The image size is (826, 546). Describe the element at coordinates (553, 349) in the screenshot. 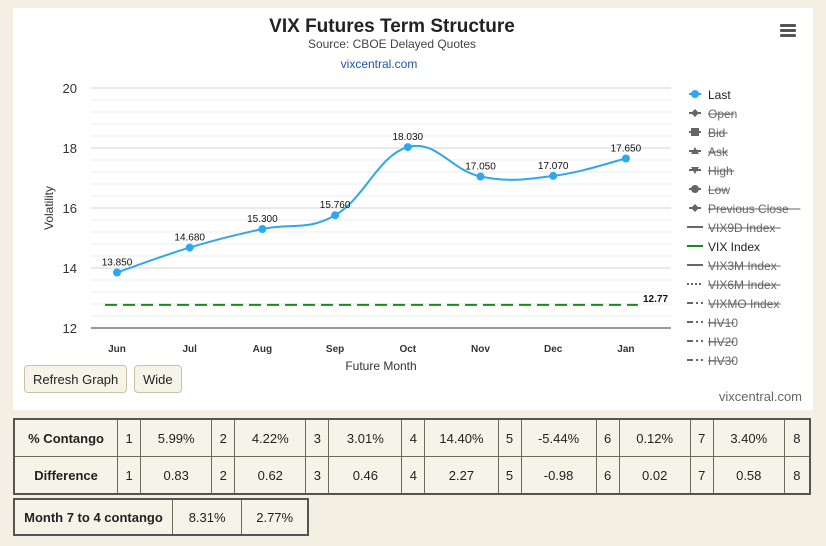

I see `x-tick-label: Dec` at that location.